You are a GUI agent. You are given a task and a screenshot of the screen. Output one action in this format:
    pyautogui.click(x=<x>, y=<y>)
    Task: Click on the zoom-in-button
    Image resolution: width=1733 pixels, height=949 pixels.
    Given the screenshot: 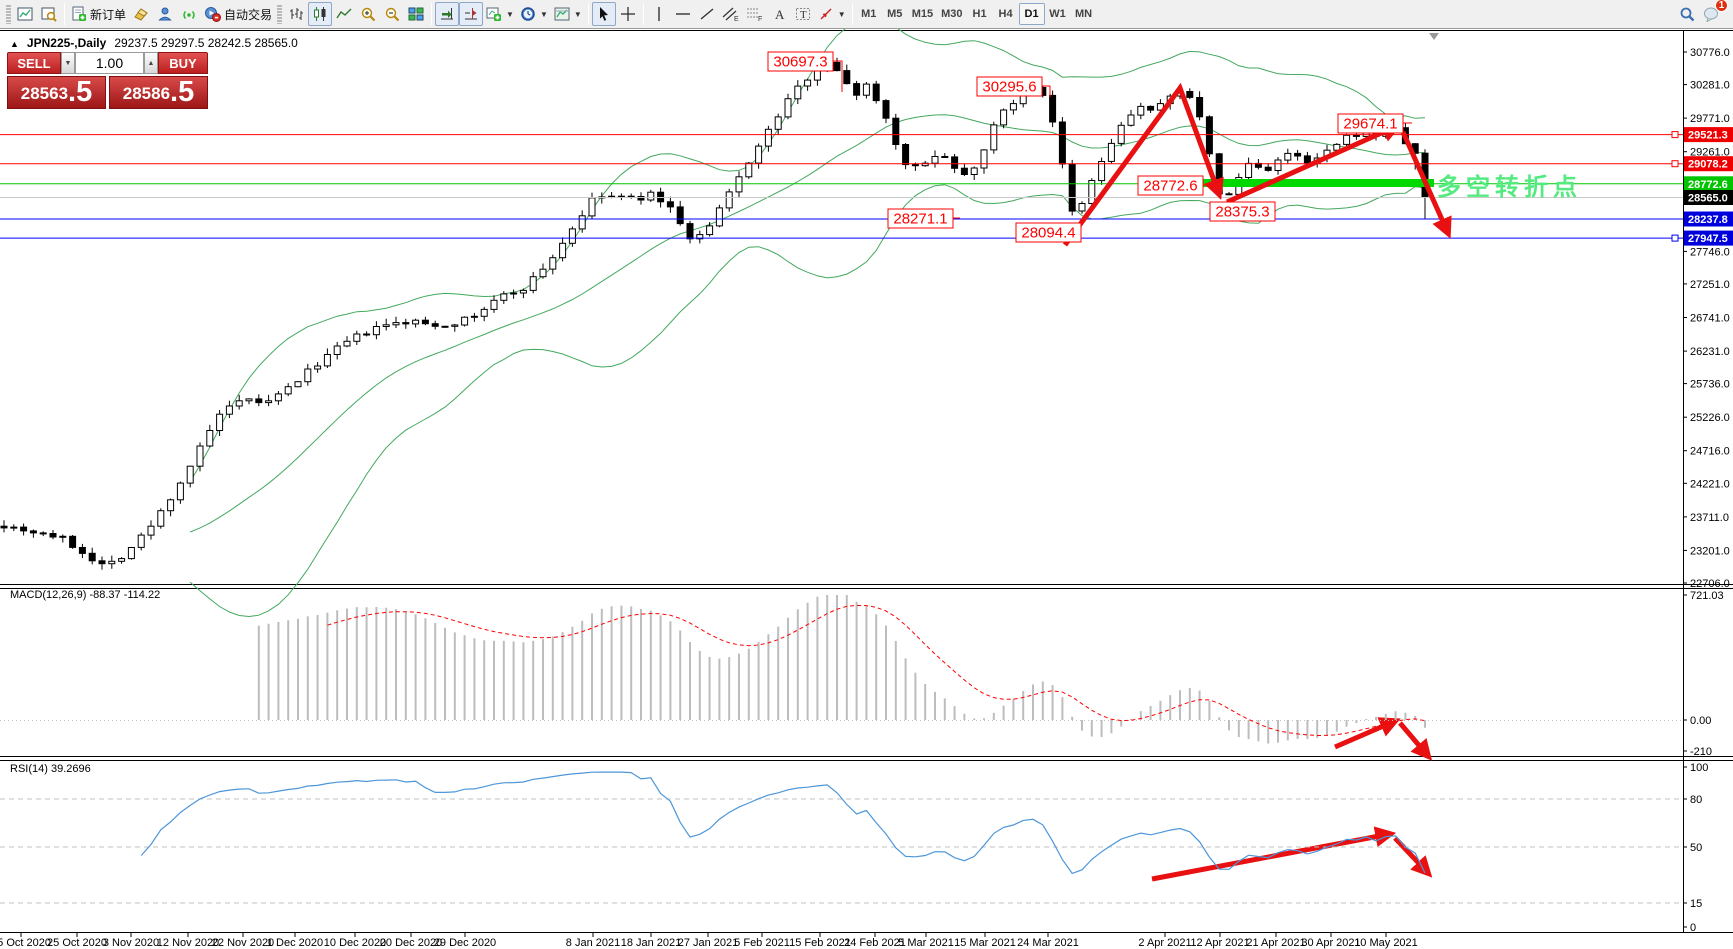 What is the action you would take?
    pyautogui.click(x=368, y=14)
    